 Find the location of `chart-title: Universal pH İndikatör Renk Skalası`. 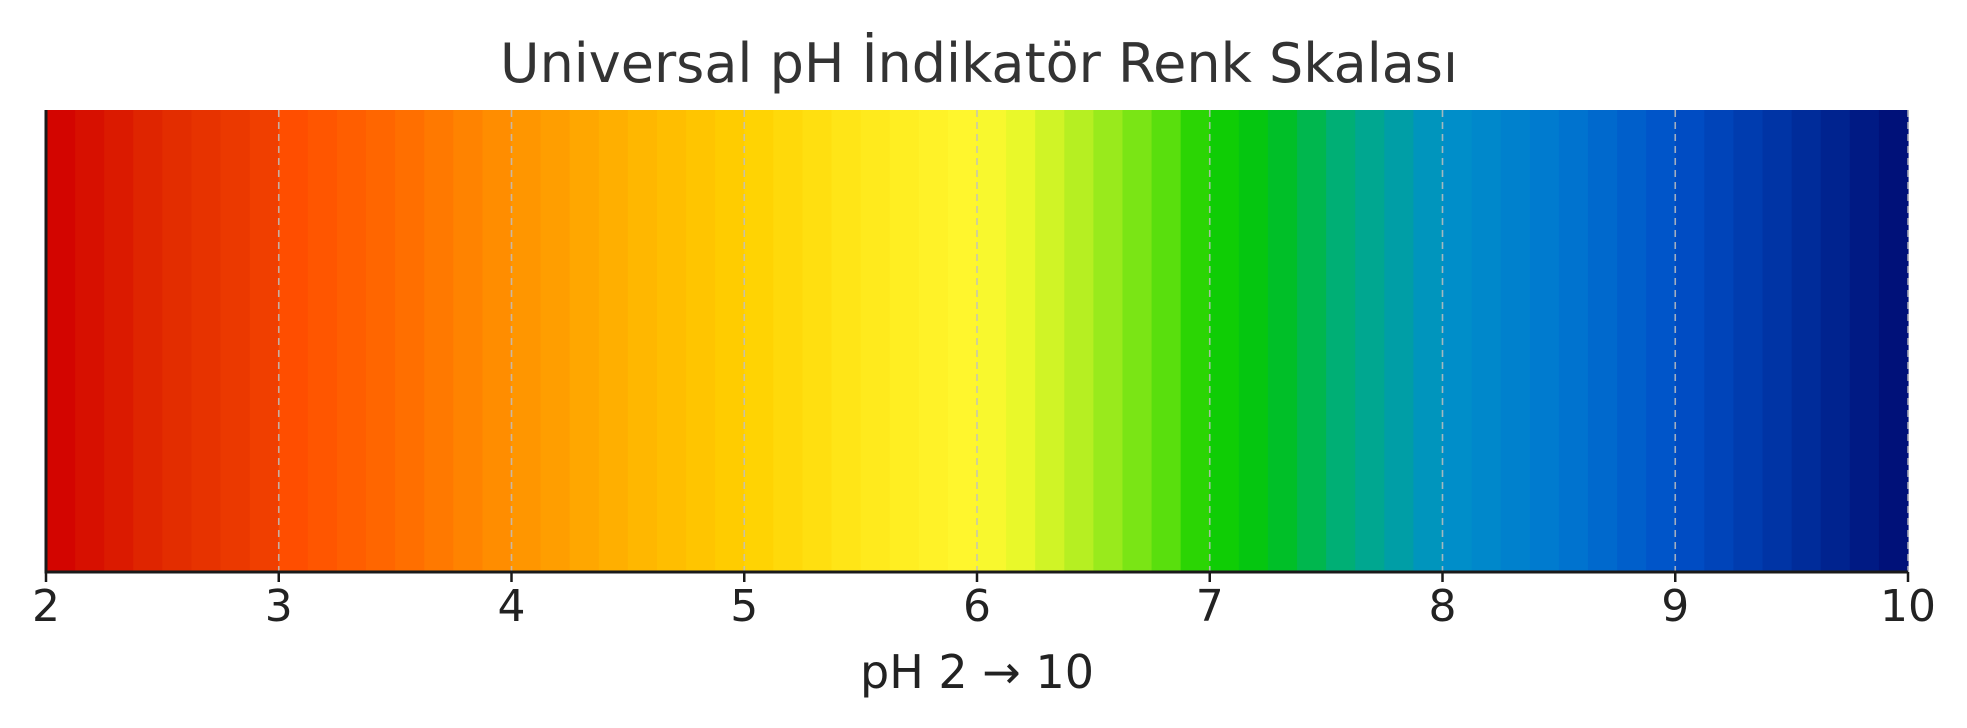

chart-title: Universal pH İndikatör Renk Skalası is located at coordinates (979, 63).